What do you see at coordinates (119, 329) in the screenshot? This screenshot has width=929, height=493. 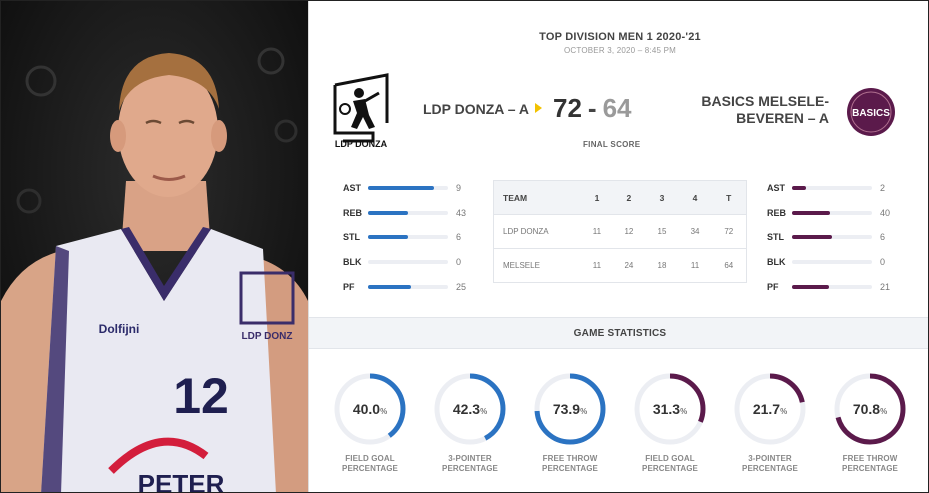 I see `jersey-brand: Dolfijni` at bounding box center [119, 329].